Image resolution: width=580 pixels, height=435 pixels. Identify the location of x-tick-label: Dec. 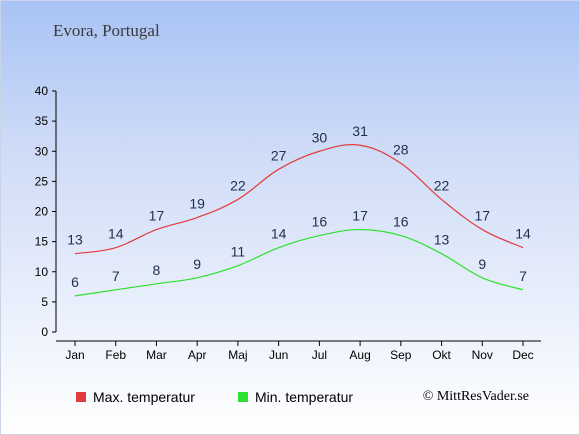
(522, 355).